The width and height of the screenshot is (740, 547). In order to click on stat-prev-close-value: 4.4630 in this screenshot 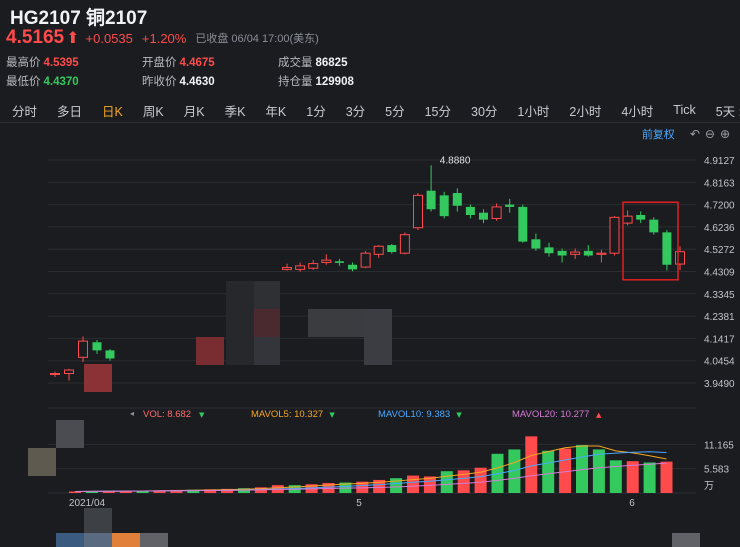, I will do `click(197, 82)`.